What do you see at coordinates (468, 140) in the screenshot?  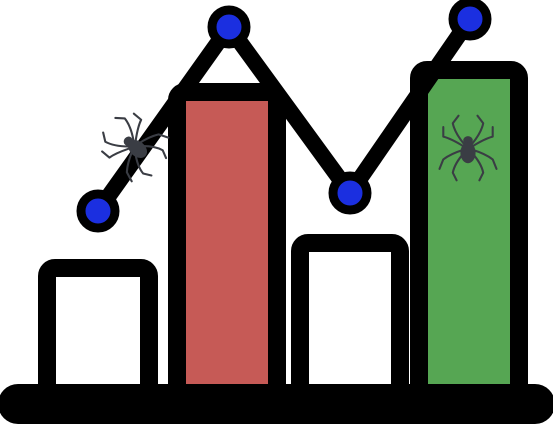 I see `spider-head` at bounding box center [468, 140].